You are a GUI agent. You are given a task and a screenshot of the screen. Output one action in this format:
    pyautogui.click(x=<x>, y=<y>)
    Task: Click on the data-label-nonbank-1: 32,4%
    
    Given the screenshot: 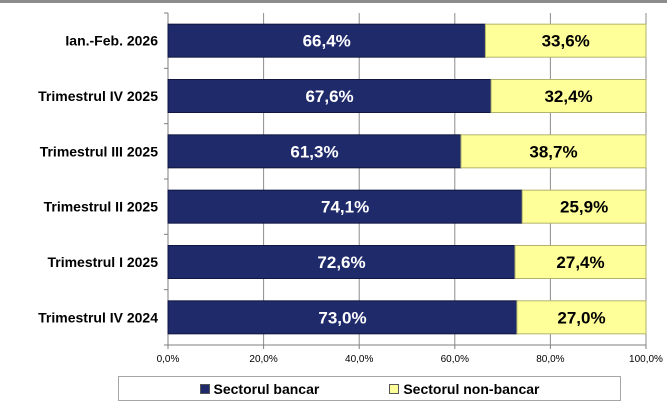 What is the action you would take?
    pyautogui.click(x=568, y=96)
    